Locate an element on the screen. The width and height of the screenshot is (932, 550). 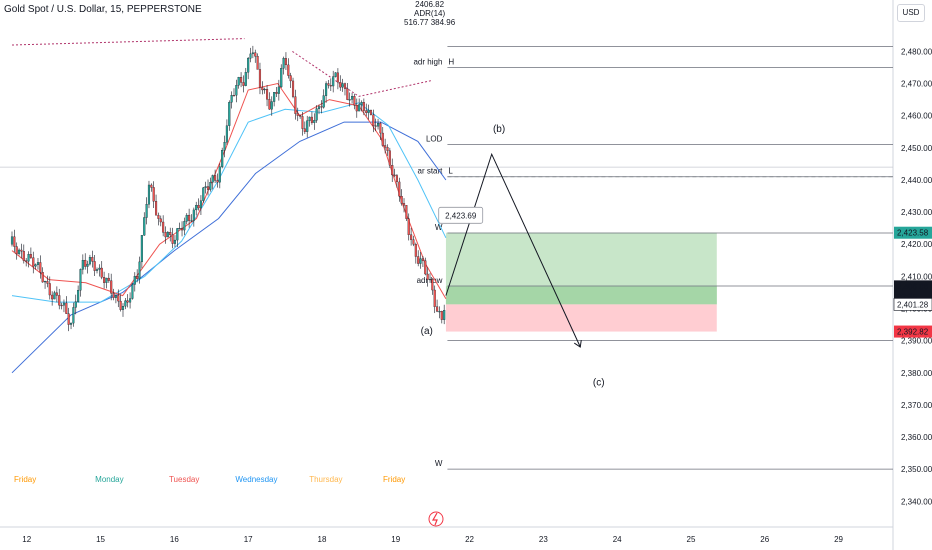
open-profit-zone is located at coordinates (581, 295).